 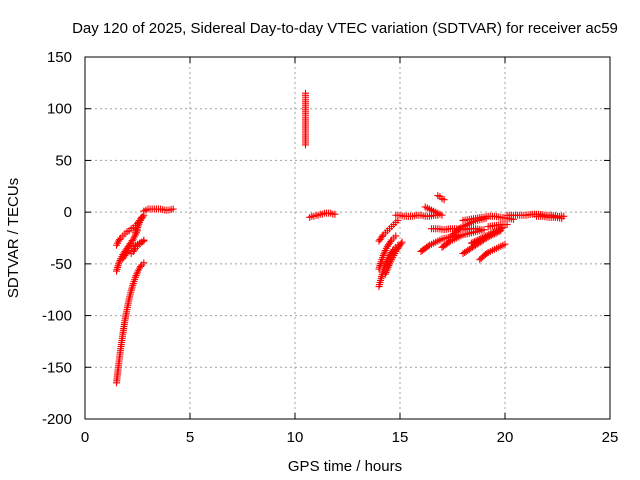 I want to click on y-tick-label: 100, so click(x=59, y=109).